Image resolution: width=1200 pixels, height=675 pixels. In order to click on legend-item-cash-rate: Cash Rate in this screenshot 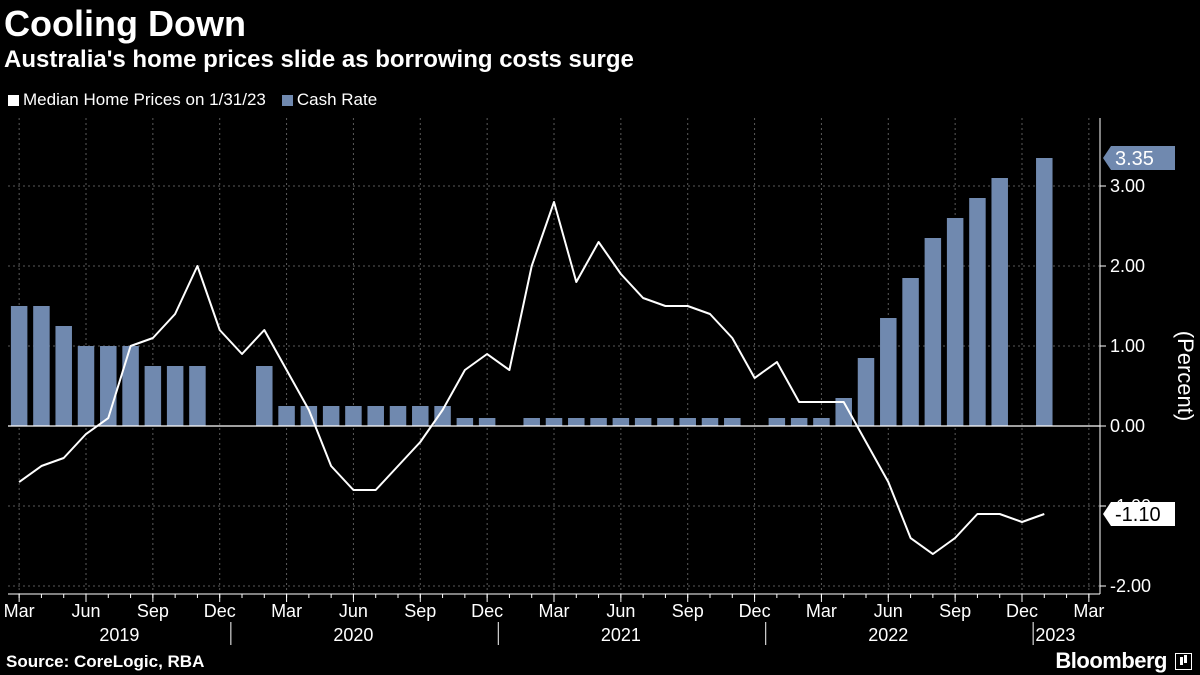, I will do `click(329, 100)`.